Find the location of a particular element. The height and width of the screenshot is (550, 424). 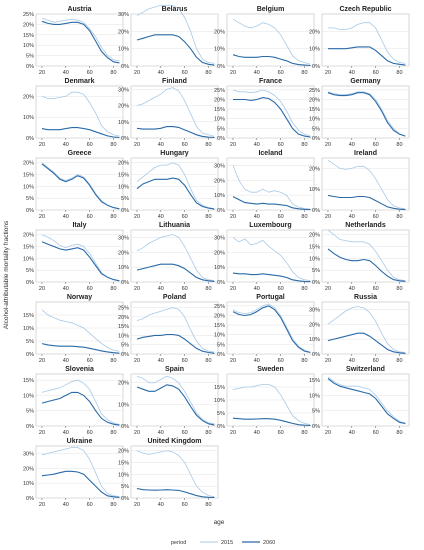

legend-title: period is located at coordinates (178, 543).